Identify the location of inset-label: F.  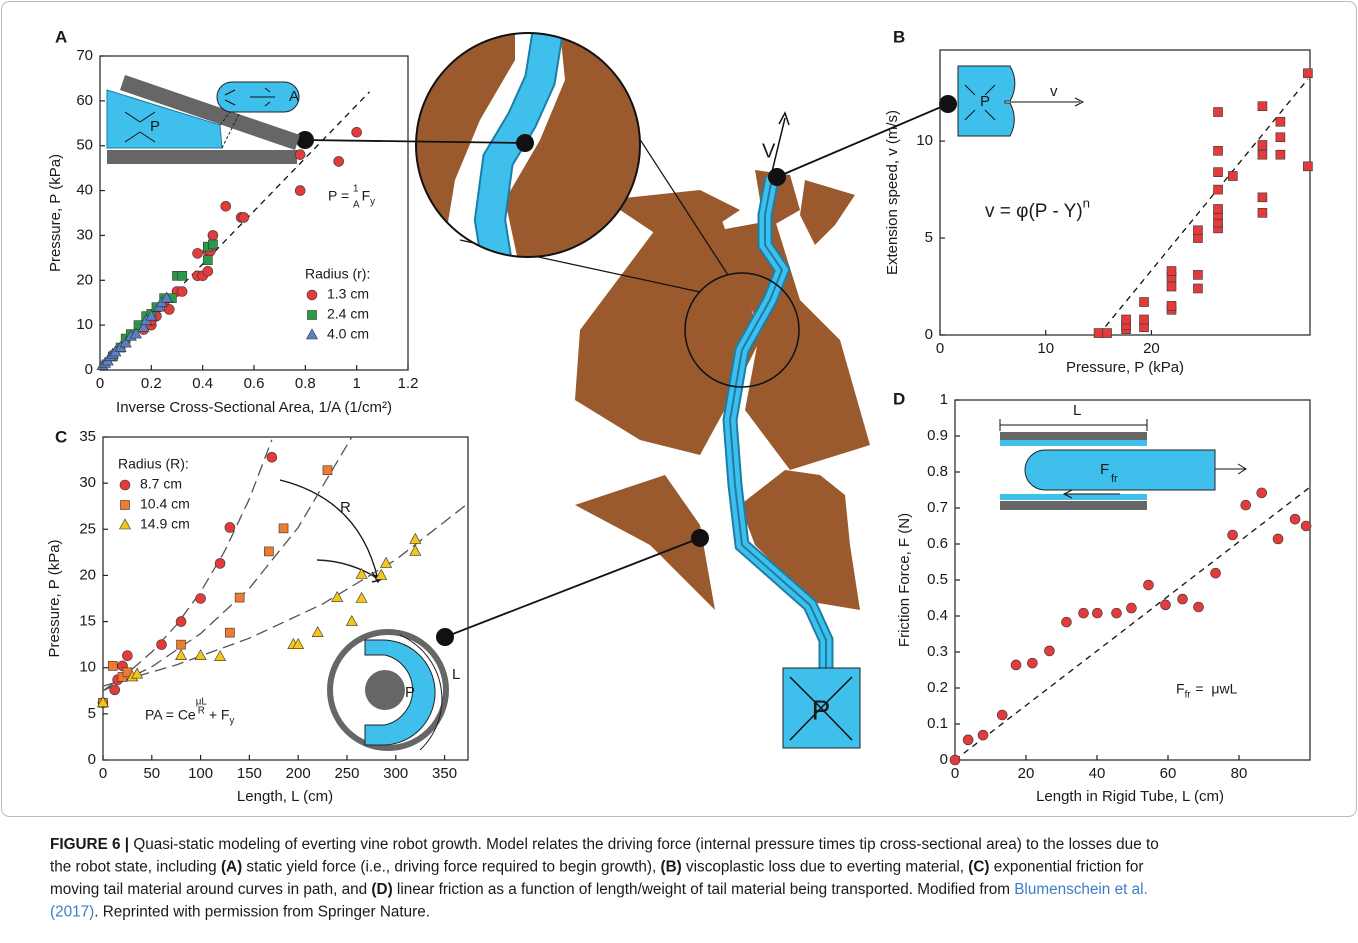
(1104, 469).